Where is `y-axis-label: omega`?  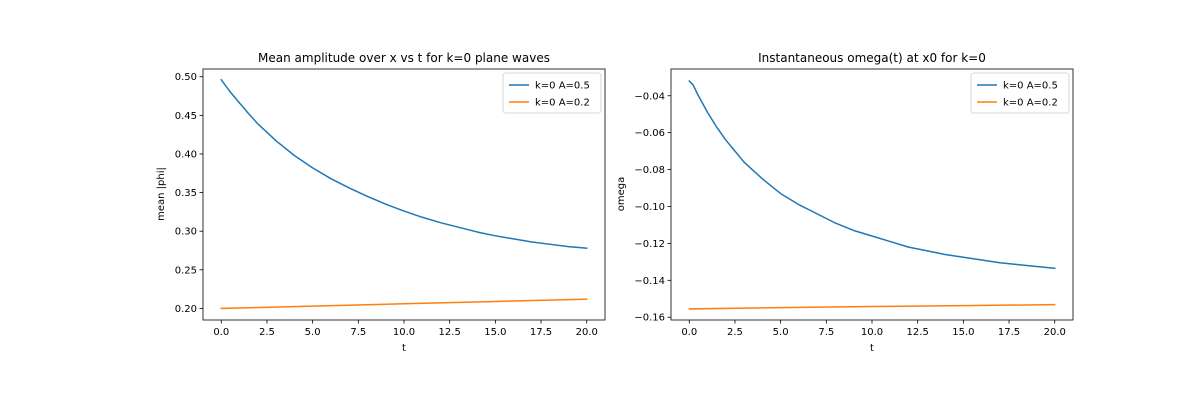
y-axis-label: omega is located at coordinates (621, 194).